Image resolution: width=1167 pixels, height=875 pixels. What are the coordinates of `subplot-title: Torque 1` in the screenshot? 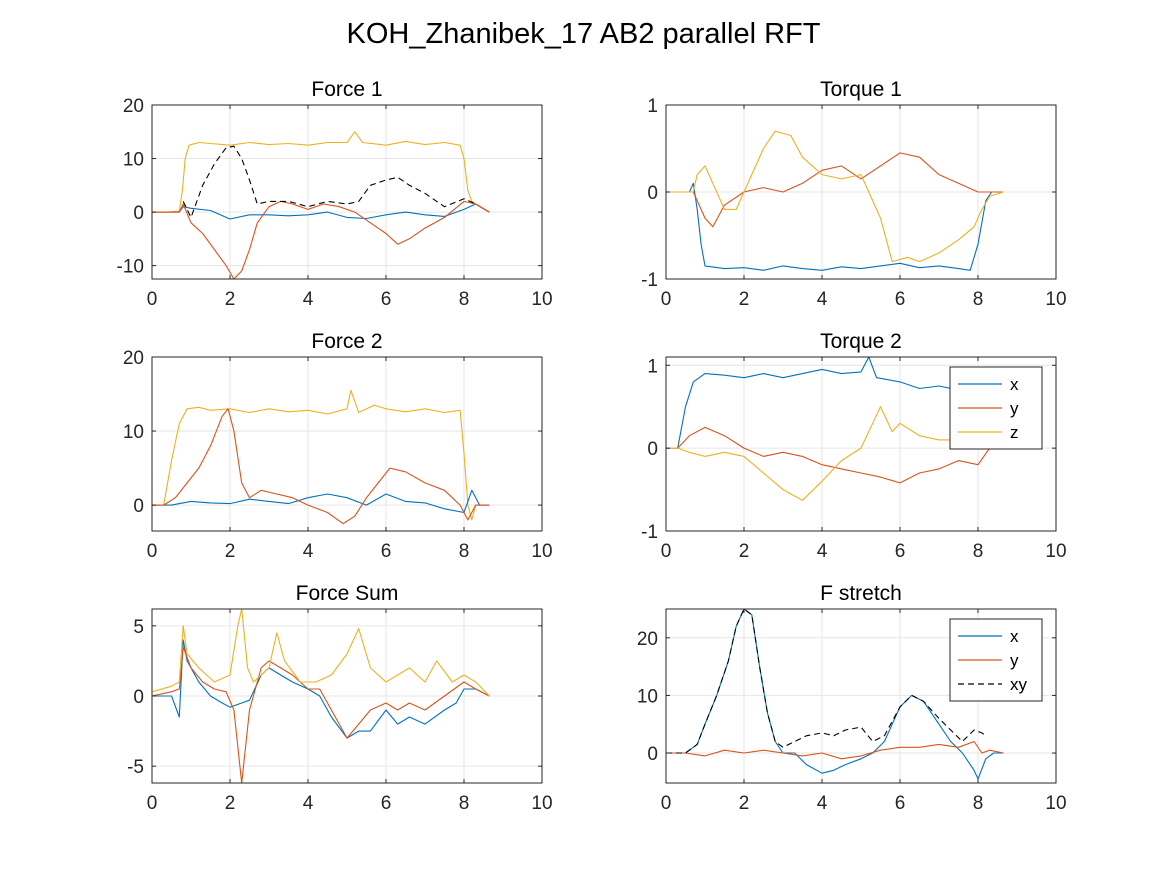 It's located at (861, 89).